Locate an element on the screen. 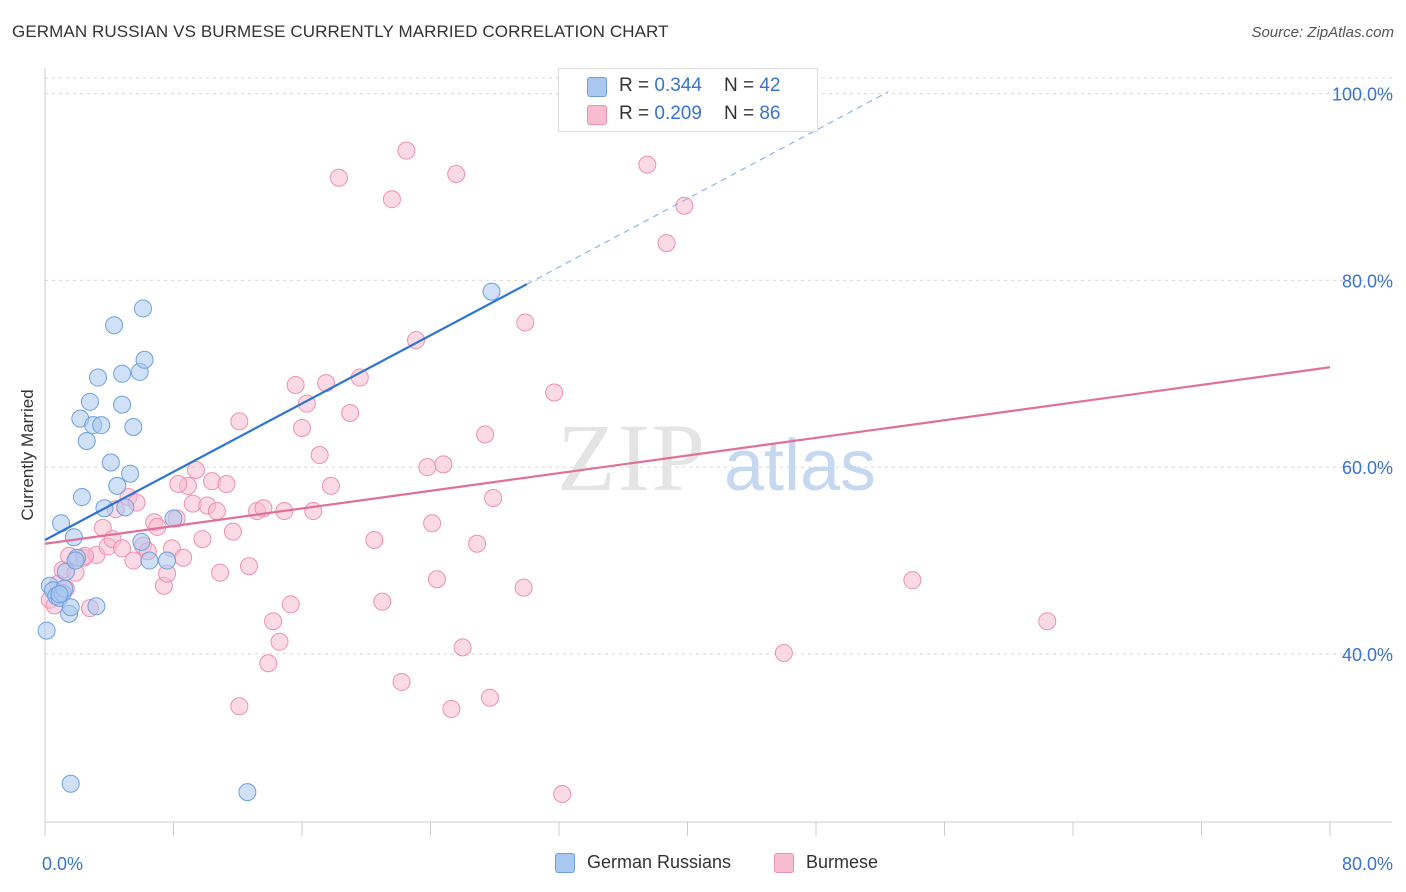  german-russians-trend-line is located at coordinates (286, 412).